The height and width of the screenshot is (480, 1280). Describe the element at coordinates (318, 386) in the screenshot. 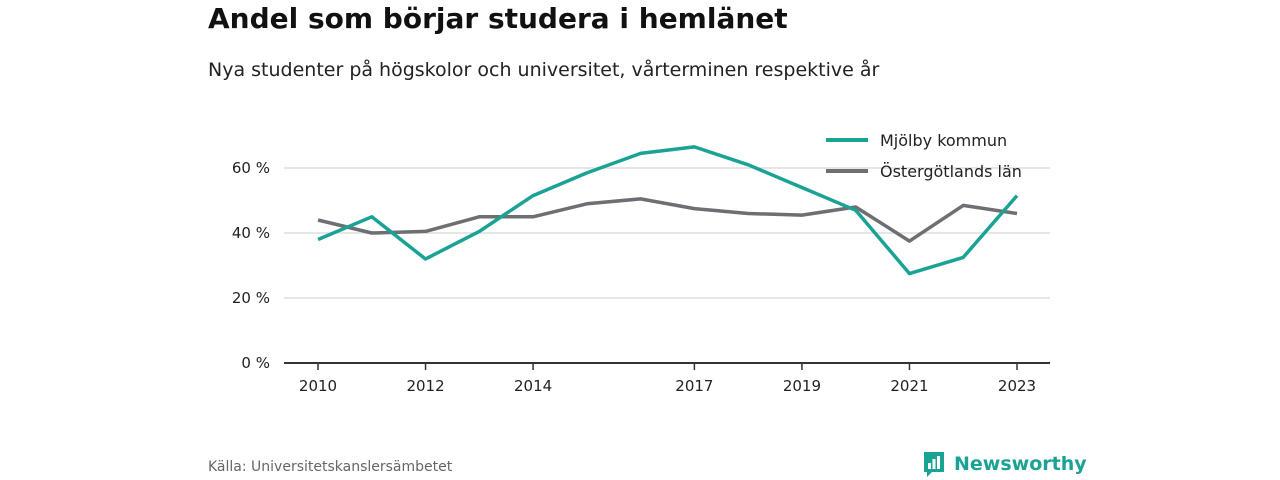

I see `x-tick-label: 2010` at that location.